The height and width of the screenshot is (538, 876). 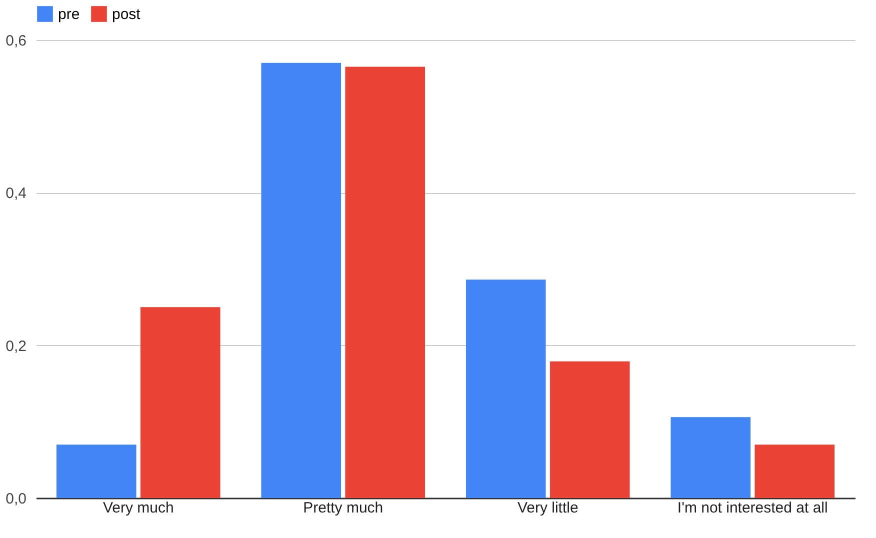 What do you see at coordinates (752, 508) in the screenshot?
I see `x-tick-label: I'm not interested at all` at bounding box center [752, 508].